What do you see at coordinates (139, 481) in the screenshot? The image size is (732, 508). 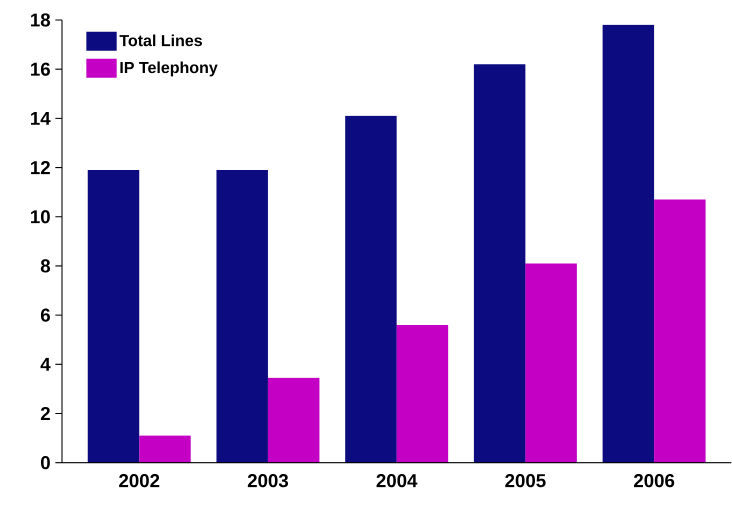 I see `x-tick-label: 2002` at bounding box center [139, 481].